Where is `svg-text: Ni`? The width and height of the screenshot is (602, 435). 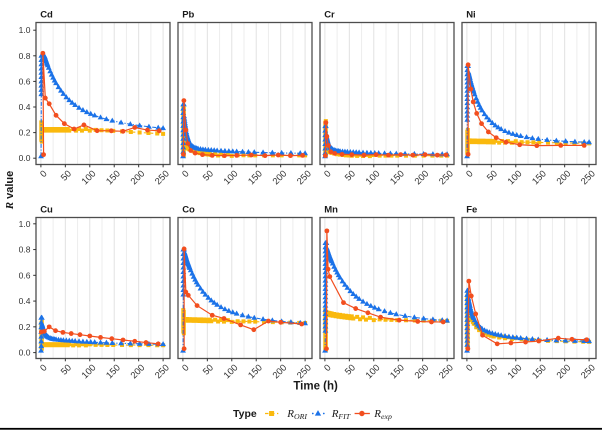
svg-text: Ni is located at coordinates (471, 15).